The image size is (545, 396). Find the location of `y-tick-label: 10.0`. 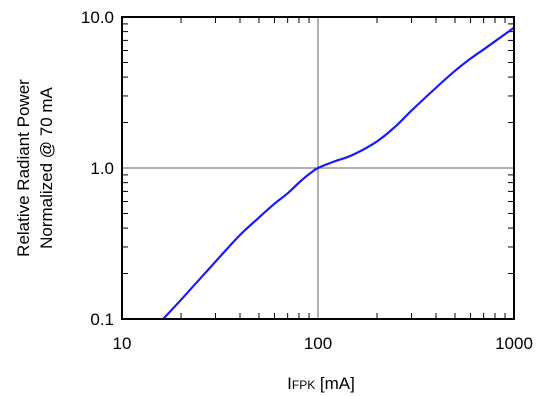

y-tick-label: 10.0 is located at coordinates (97, 17).